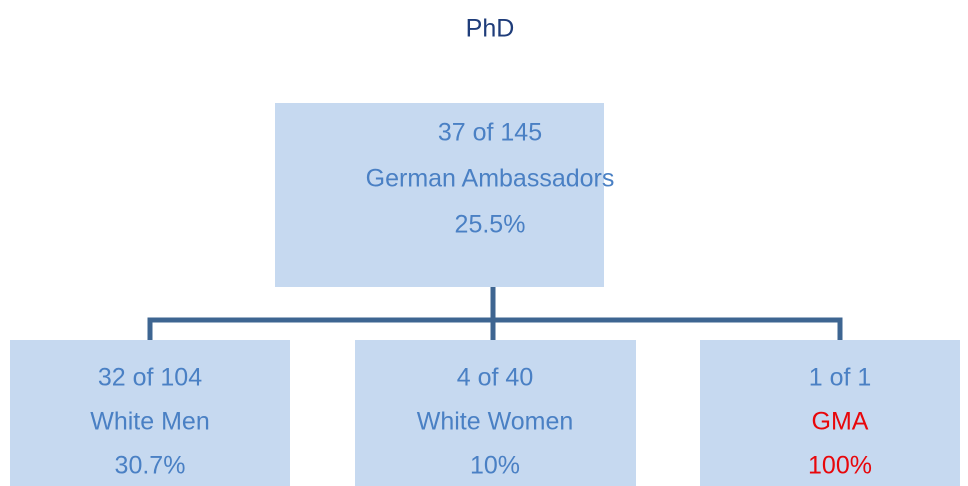  Describe the element at coordinates (490, 225) in the screenshot. I see `root-percent: 25.5%` at that location.